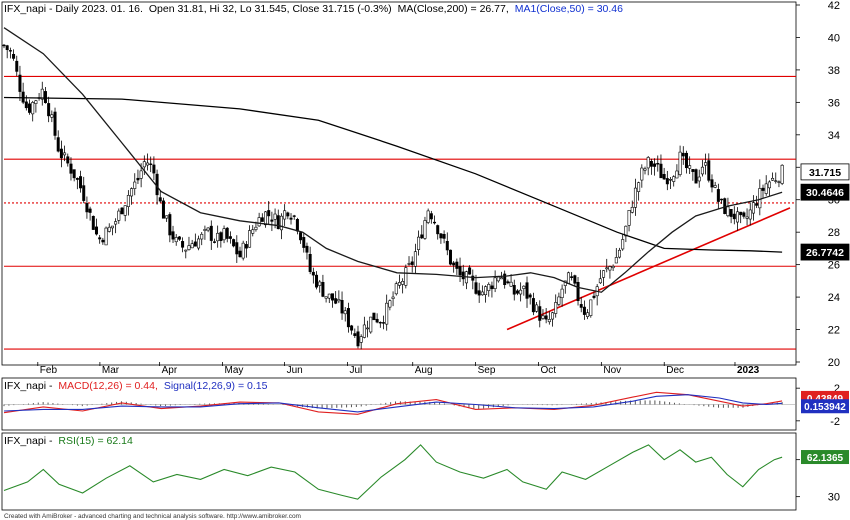  What do you see at coordinates (424, 370) in the screenshot?
I see `month-label: Aug` at bounding box center [424, 370].